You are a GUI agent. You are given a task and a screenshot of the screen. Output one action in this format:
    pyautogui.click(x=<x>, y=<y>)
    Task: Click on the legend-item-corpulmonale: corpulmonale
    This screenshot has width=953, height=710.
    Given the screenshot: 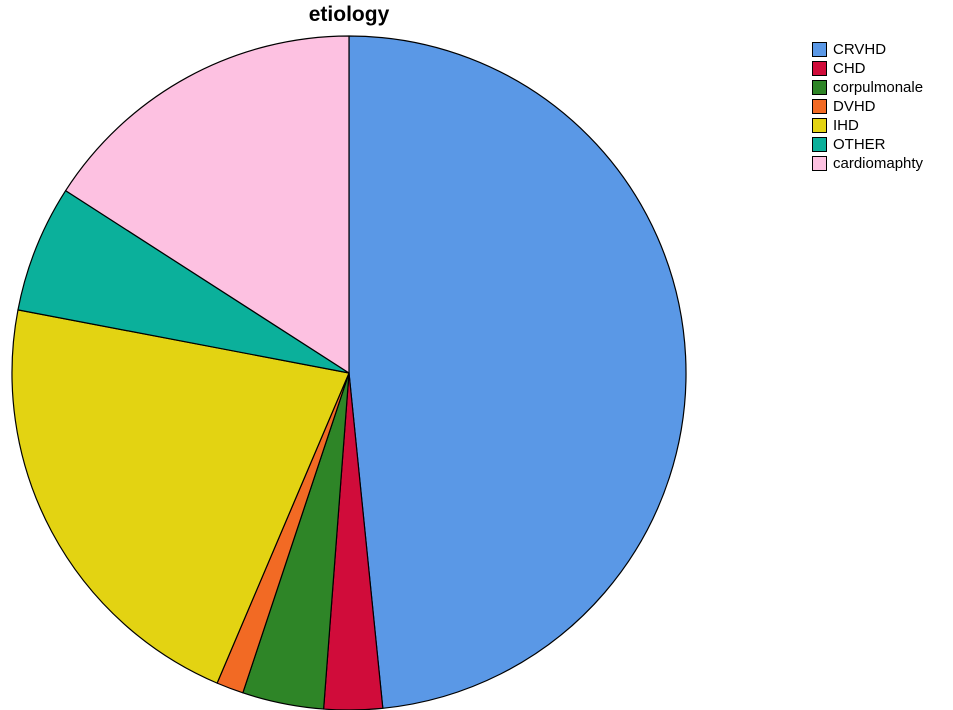 What is the action you would take?
    pyautogui.click(x=867, y=87)
    